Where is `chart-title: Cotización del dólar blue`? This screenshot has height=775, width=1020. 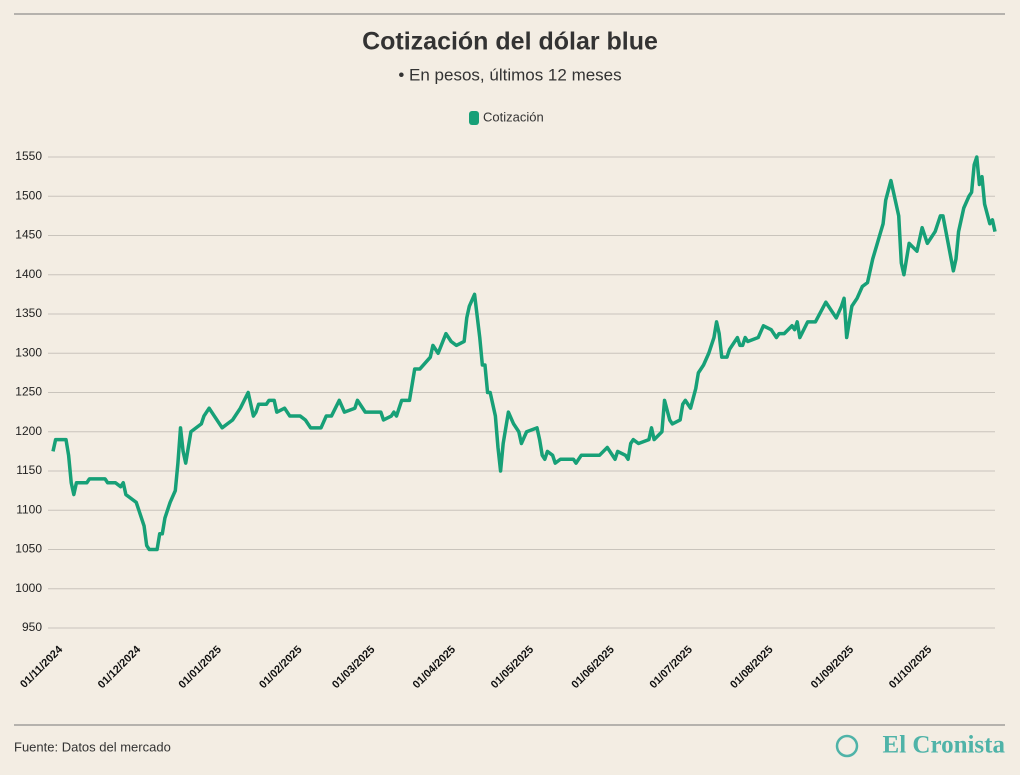
chart-title: Cotización del dólar blue is located at coordinates (510, 42).